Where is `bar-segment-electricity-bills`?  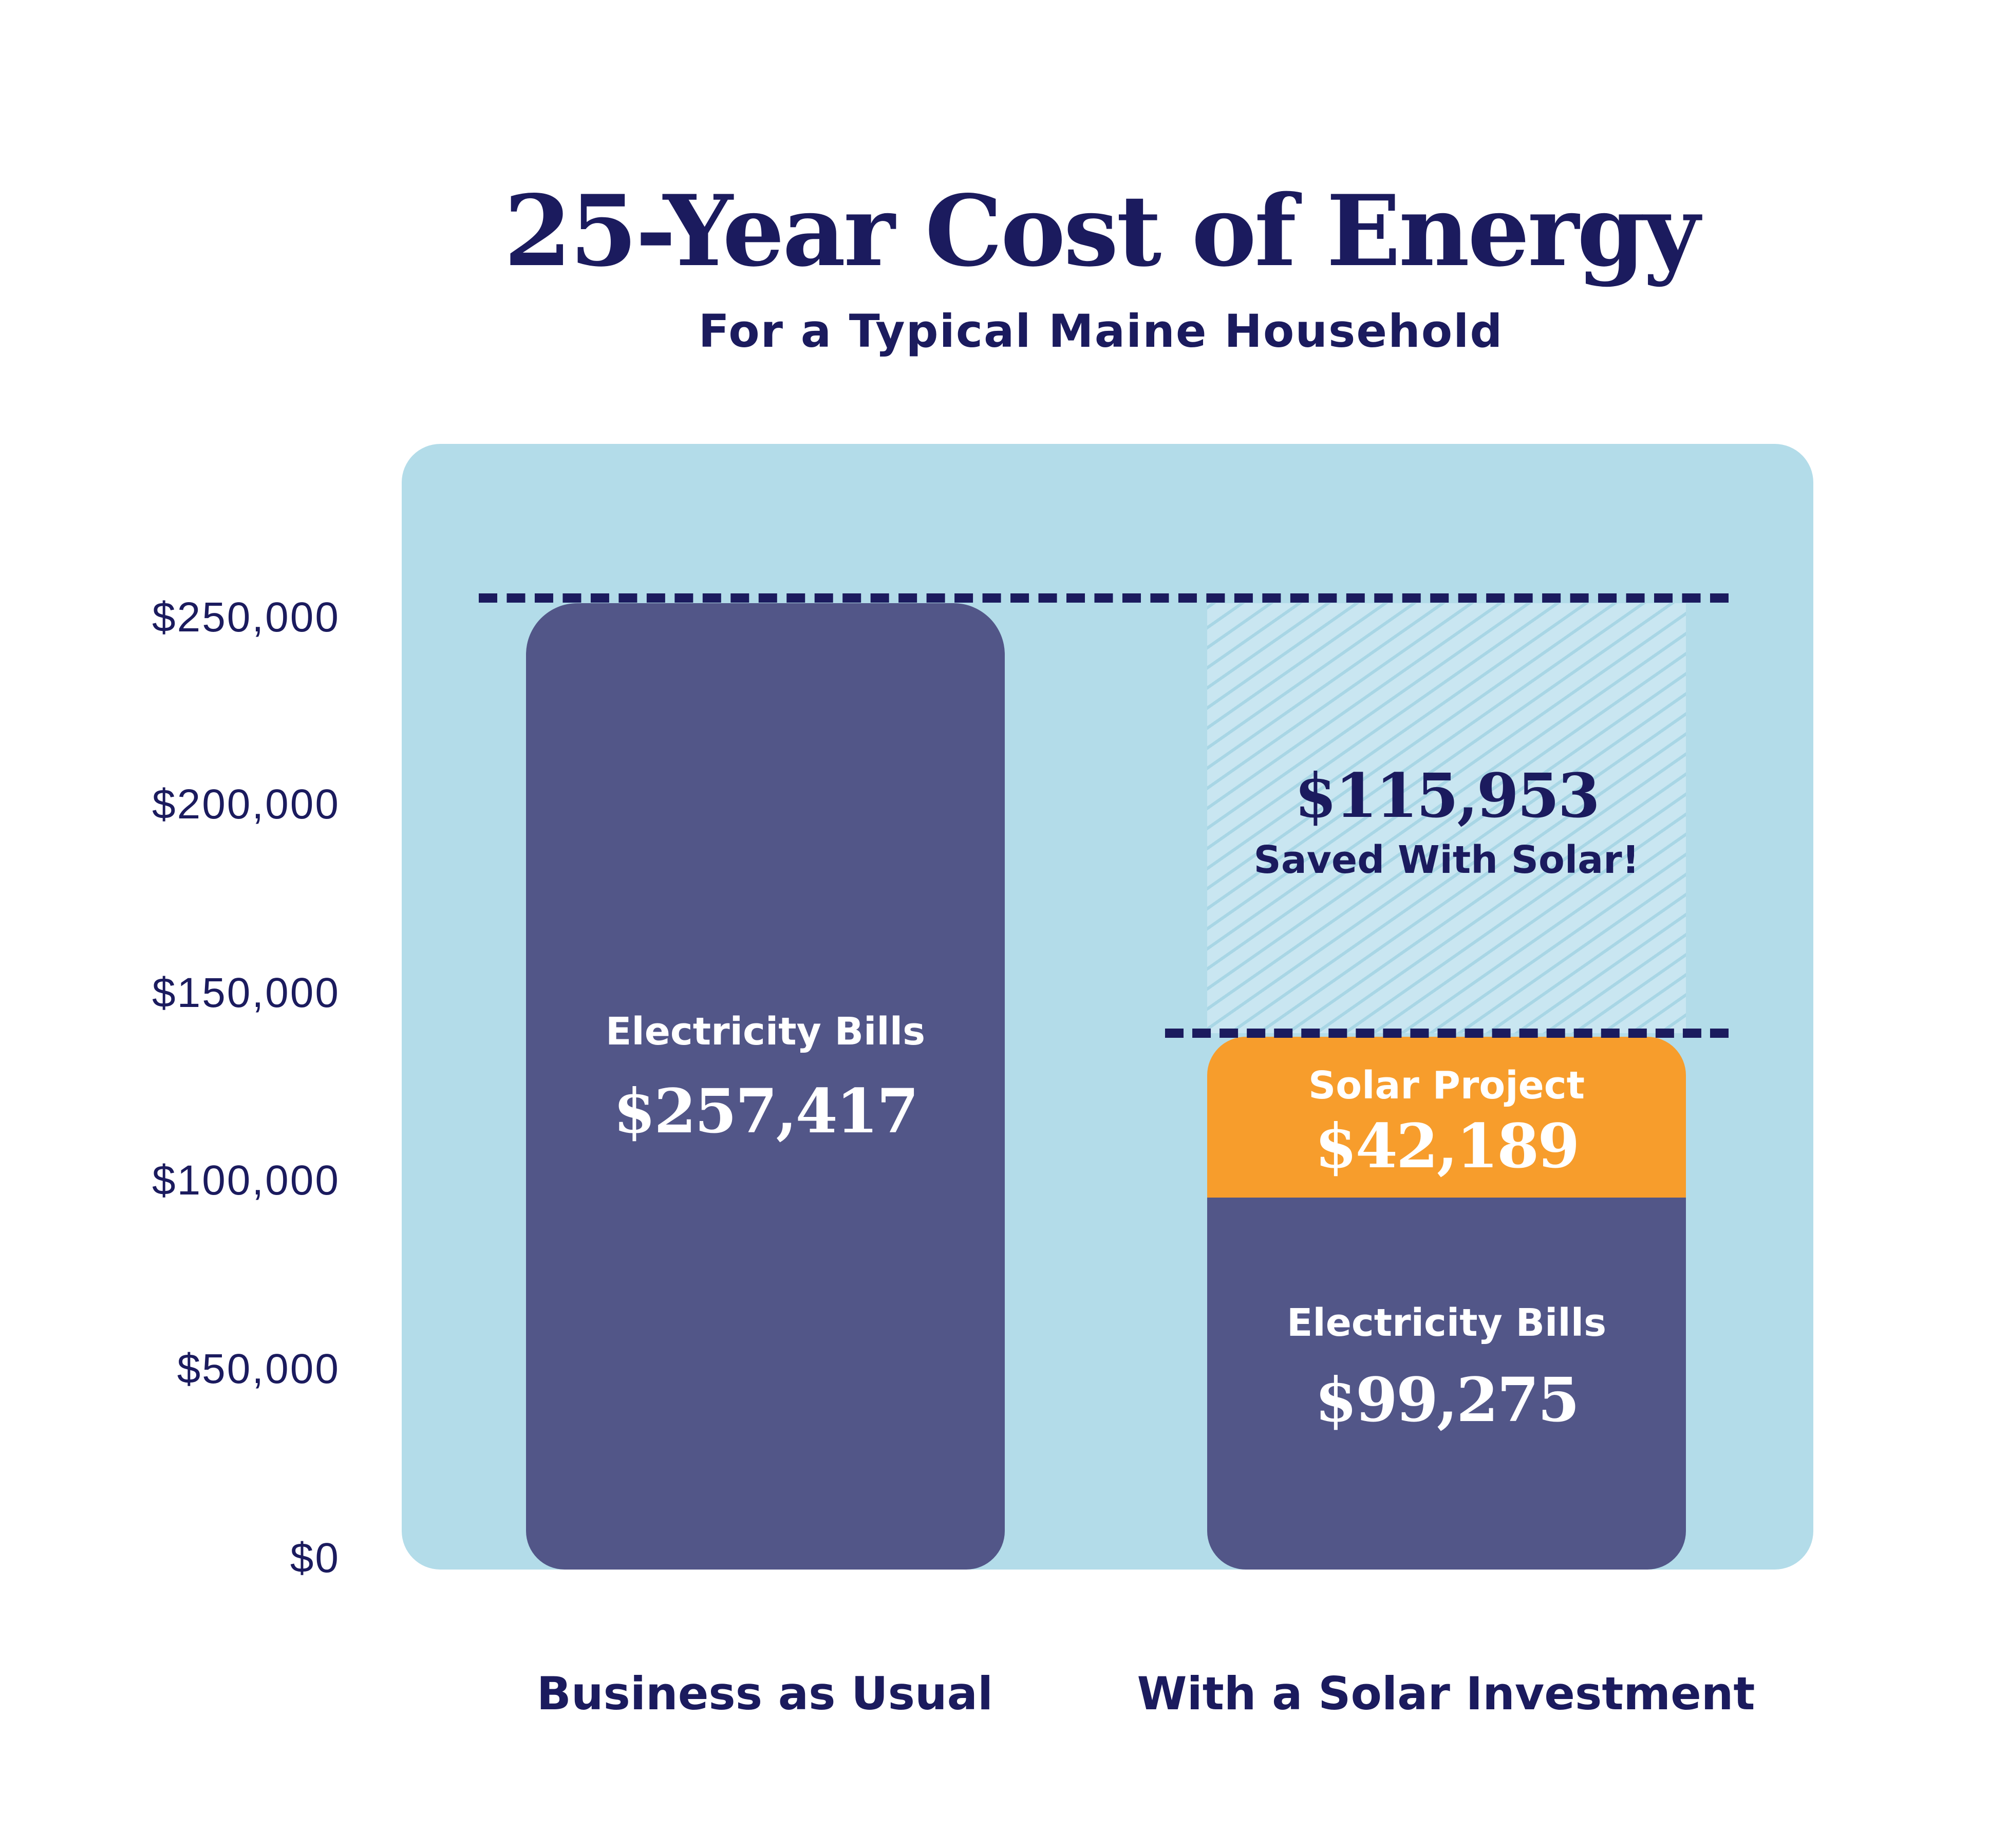 bar-segment-electricity-bills is located at coordinates (1446, 1384).